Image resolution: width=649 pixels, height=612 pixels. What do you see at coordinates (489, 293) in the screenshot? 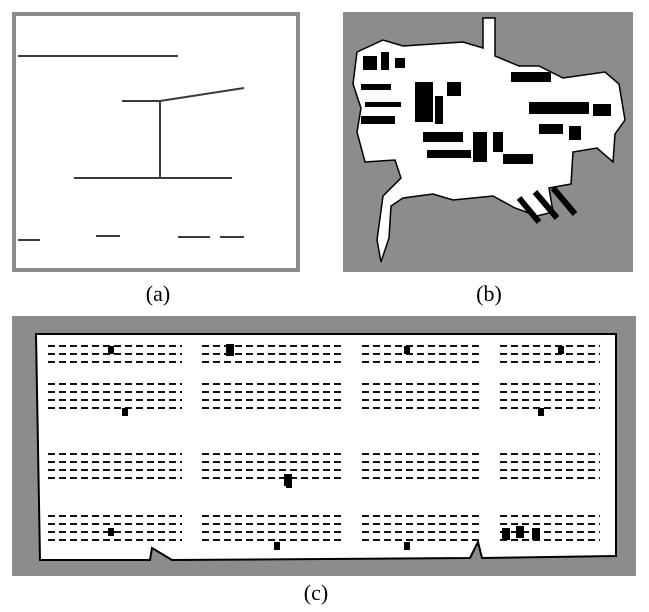
I see `caption-b: (b)` at bounding box center [489, 293].